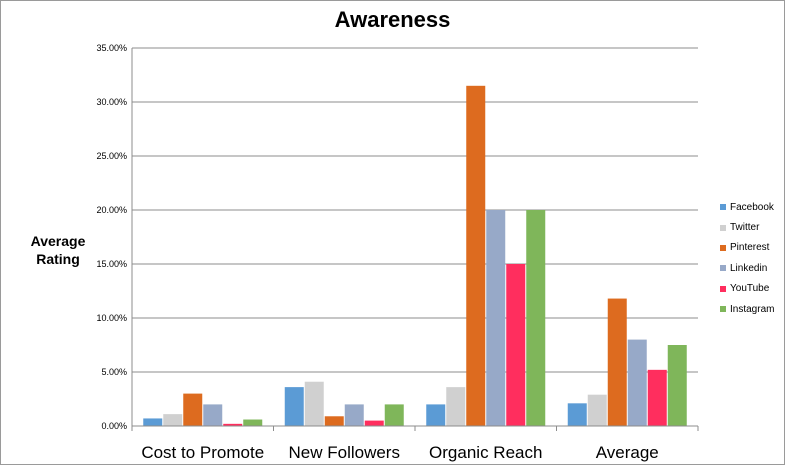  What do you see at coordinates (111, 48) in the screenshot?
I see `y-tick-label: 35.00%` at bounding box center [111, 48].